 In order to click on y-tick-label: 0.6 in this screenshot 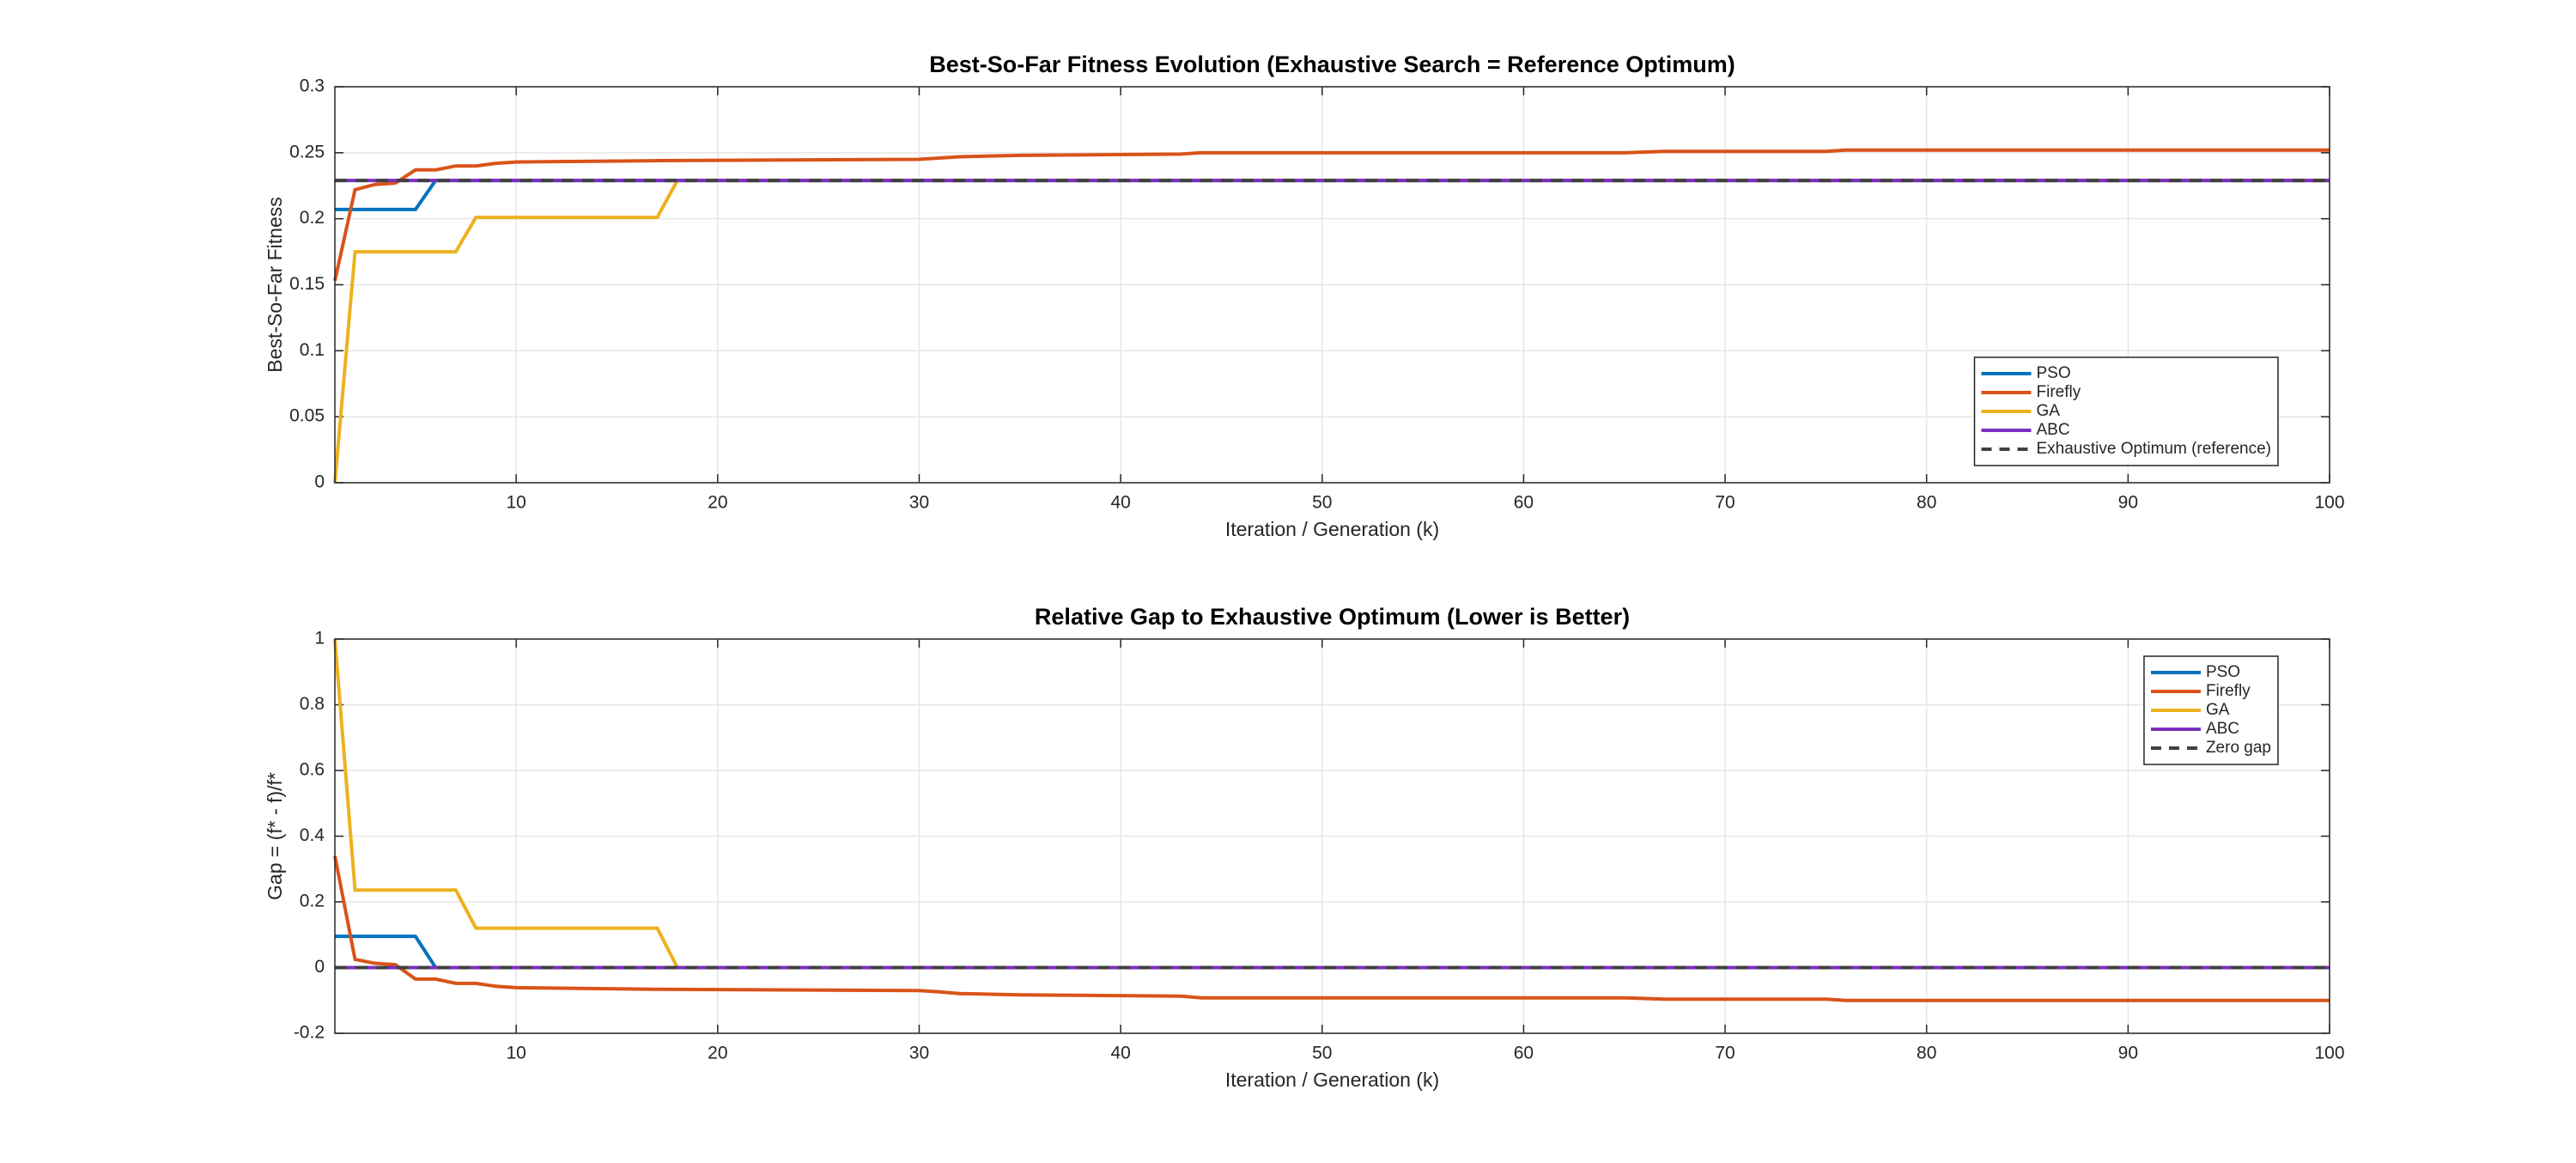, I will do `click(312, 770)`.